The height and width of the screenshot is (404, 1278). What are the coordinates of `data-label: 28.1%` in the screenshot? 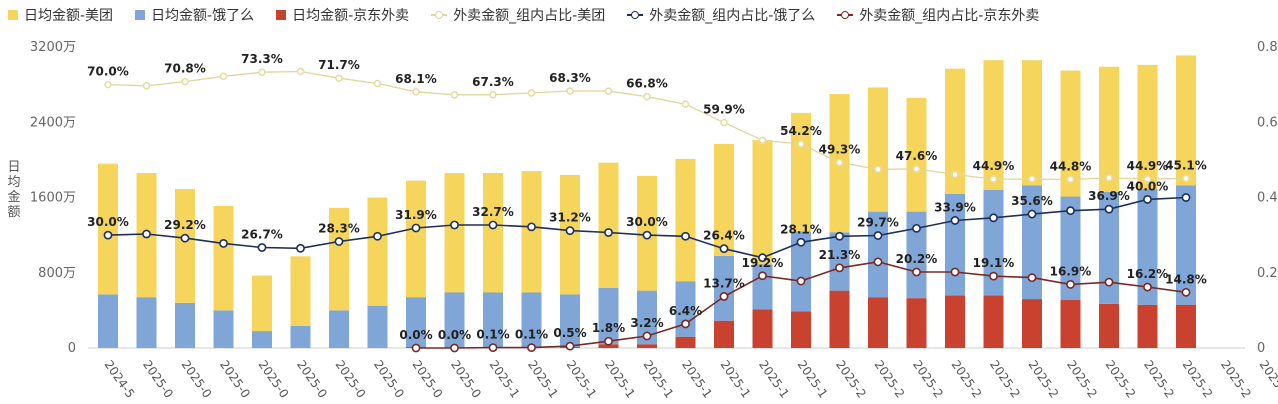 It's located at (801, 229).